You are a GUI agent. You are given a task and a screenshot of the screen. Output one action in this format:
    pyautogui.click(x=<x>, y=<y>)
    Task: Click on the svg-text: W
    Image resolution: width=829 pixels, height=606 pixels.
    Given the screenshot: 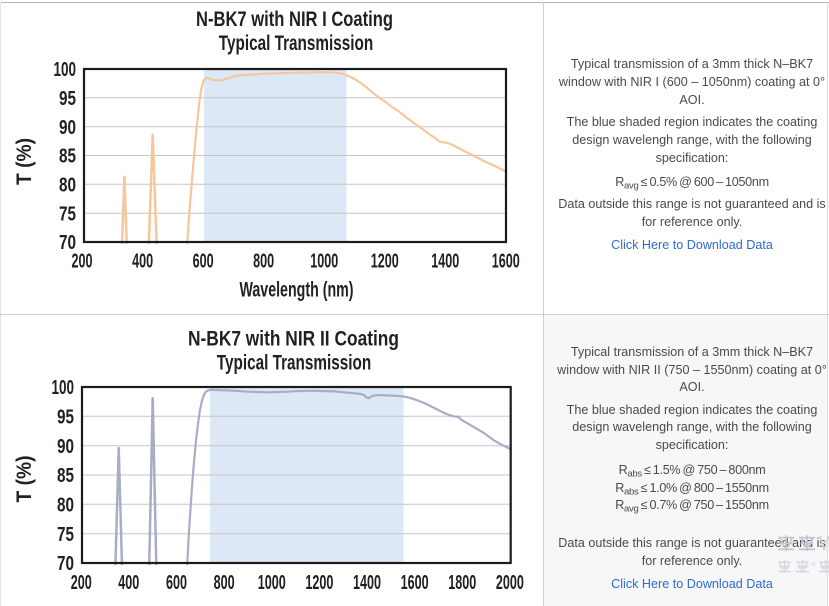 What is the action you would take?
    pyautogui.click(x=824, y=544)
    